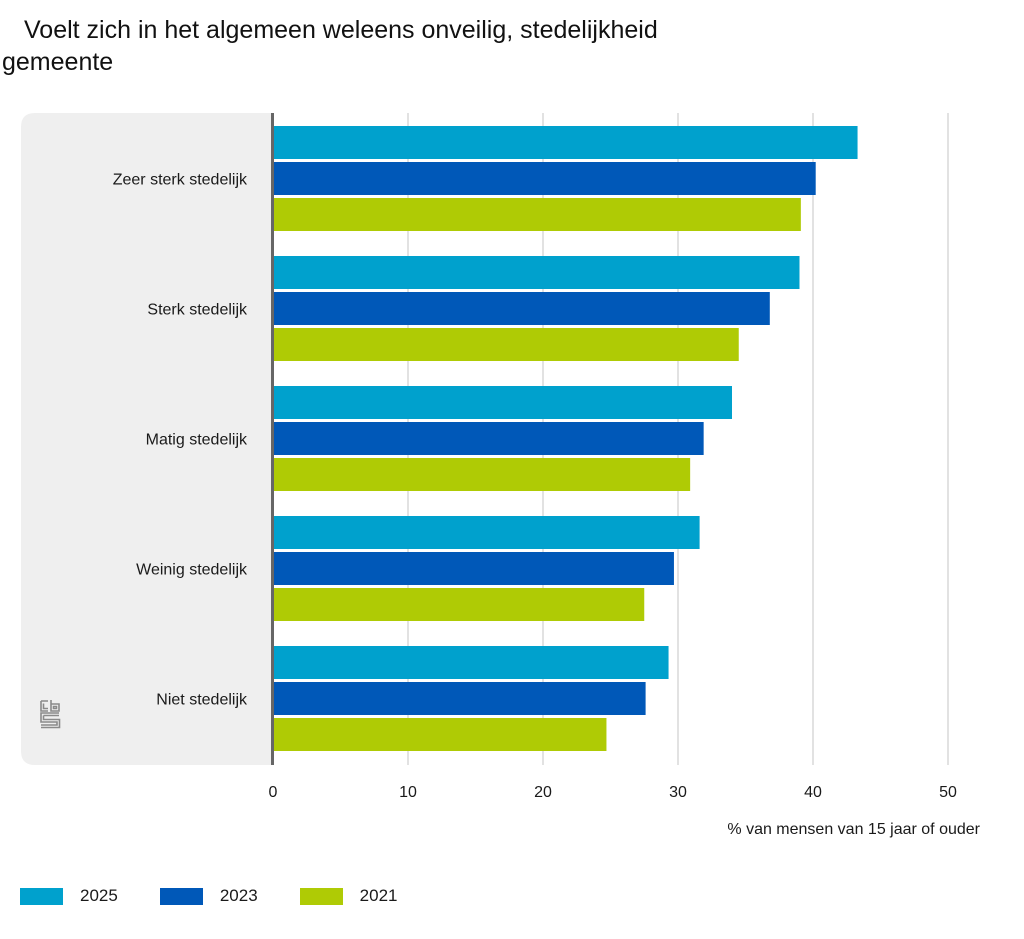 This screenshot has height=939, width=1024. I want to click on legend-label: 2021, so click(378, 895).